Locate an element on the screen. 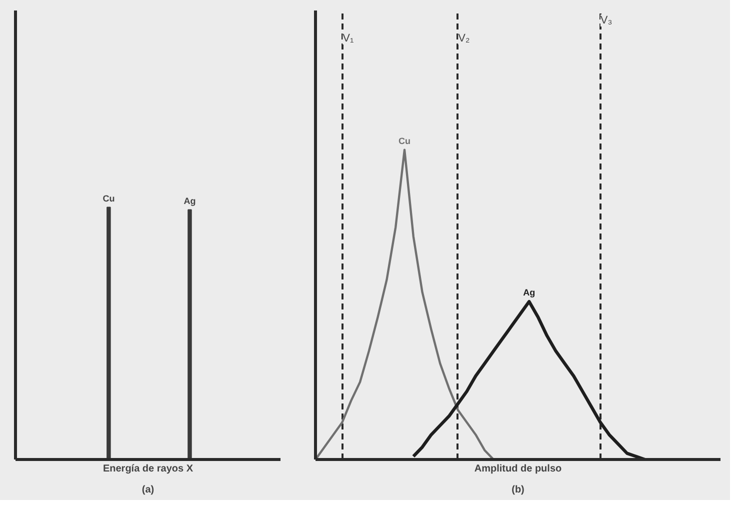 The height and width of the screenshot is (508, 741). text: V₁ is located at coordinates (348, 38).